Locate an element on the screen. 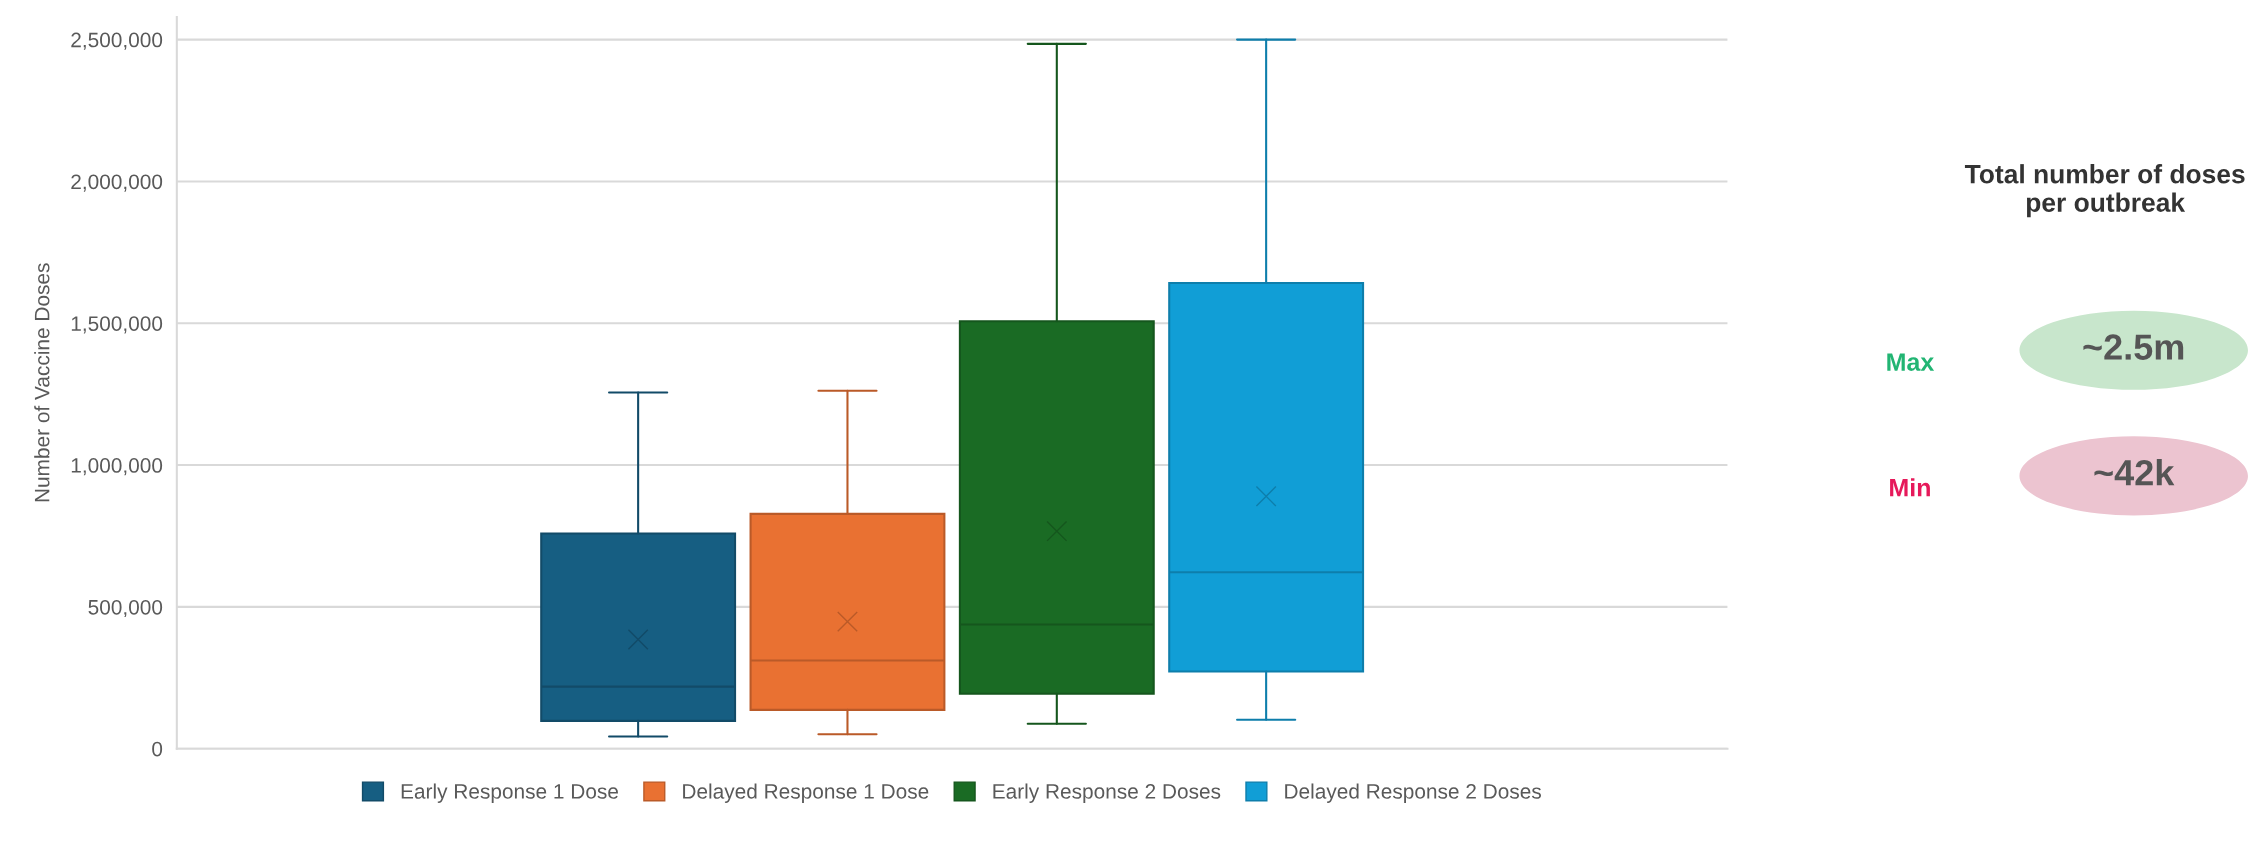 This screenshot has height=846, width=2267. text: ~2.5m is located at coordinates (2133, 347).